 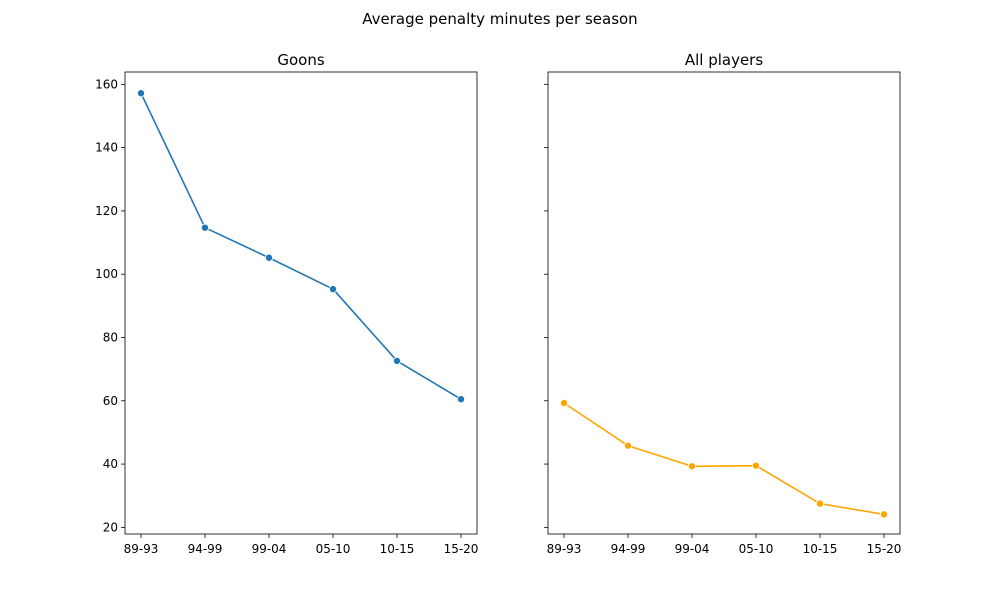 What do you see at coordinates (110, 337) in the screenshot?
I see `y-tick-label: 80` at bounding box center [110, 337].